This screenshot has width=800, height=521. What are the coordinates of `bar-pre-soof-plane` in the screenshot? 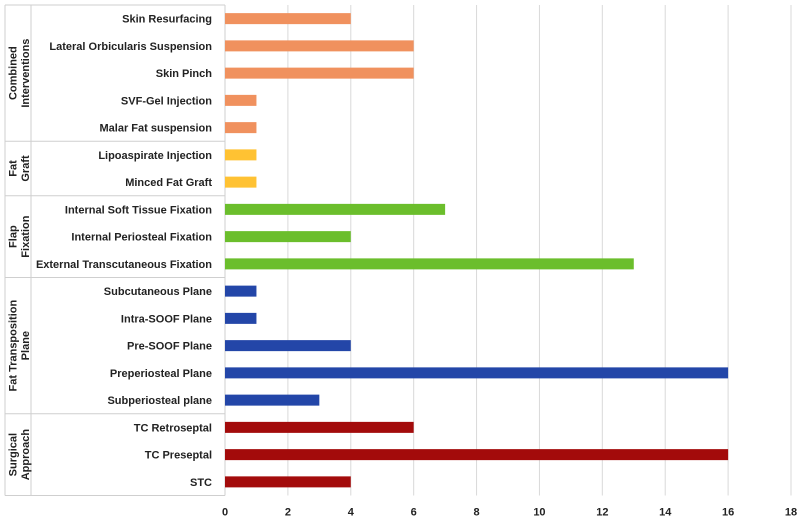 It's located at (288, 346).